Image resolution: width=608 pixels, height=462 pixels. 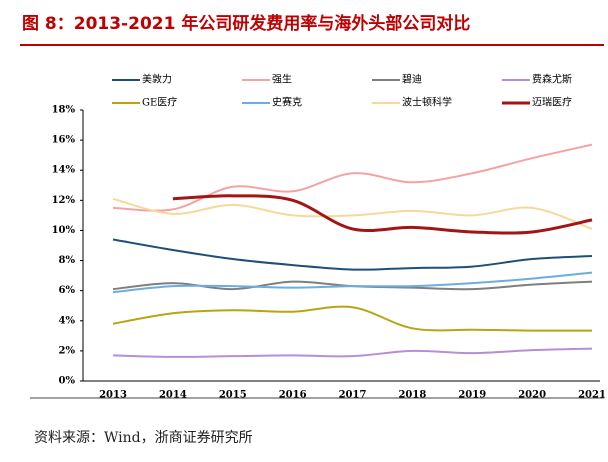 What do you see at coordinates (472, 395) in the screenshot?
I see `x-tick-label: 2019` at bounding box center [472, 395].